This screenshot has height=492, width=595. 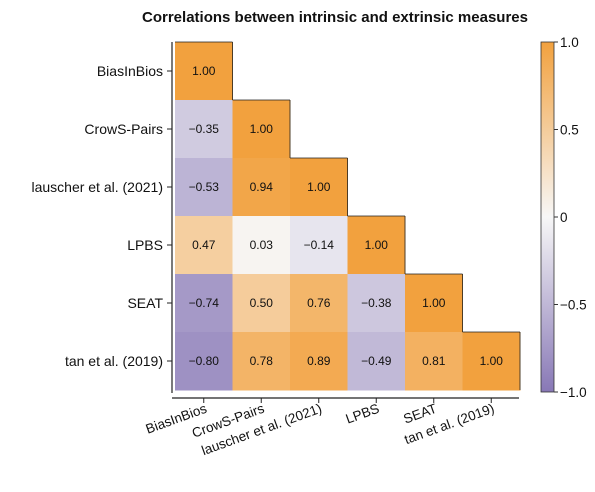 What do you see at coordinates (547, 217) in the screenshot?
I see `colorbar-gradient` at bounding box center [547, 217].